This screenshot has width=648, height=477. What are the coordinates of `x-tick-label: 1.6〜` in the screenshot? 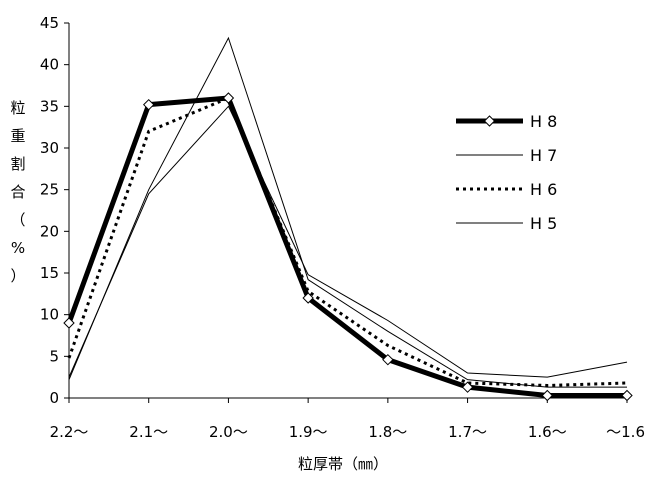 It's located at (547, 432).